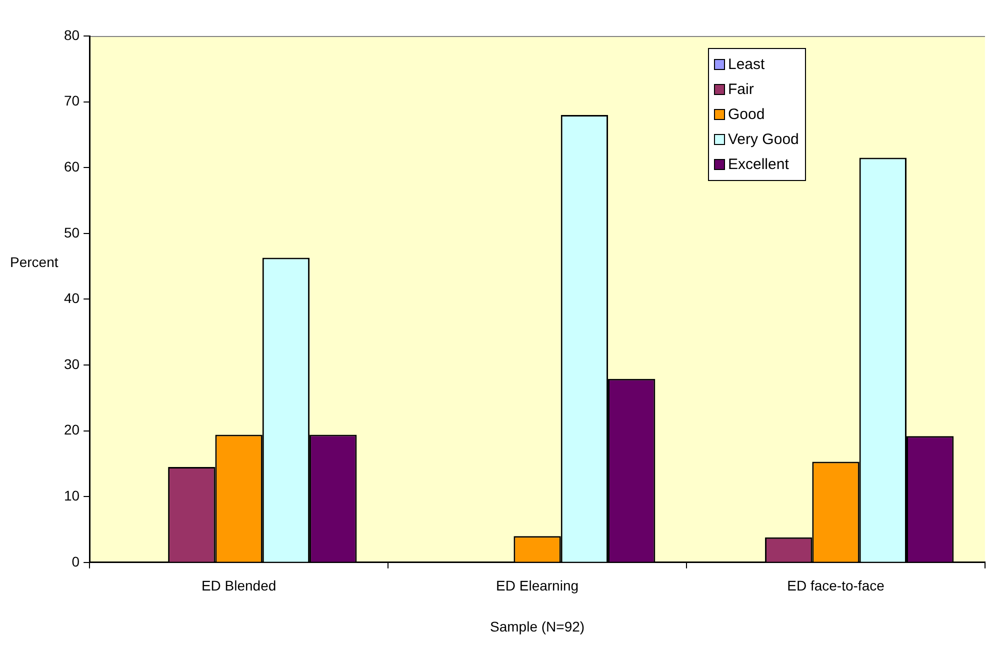  I want to click on y-tick-label: 20, so click(72, 430).